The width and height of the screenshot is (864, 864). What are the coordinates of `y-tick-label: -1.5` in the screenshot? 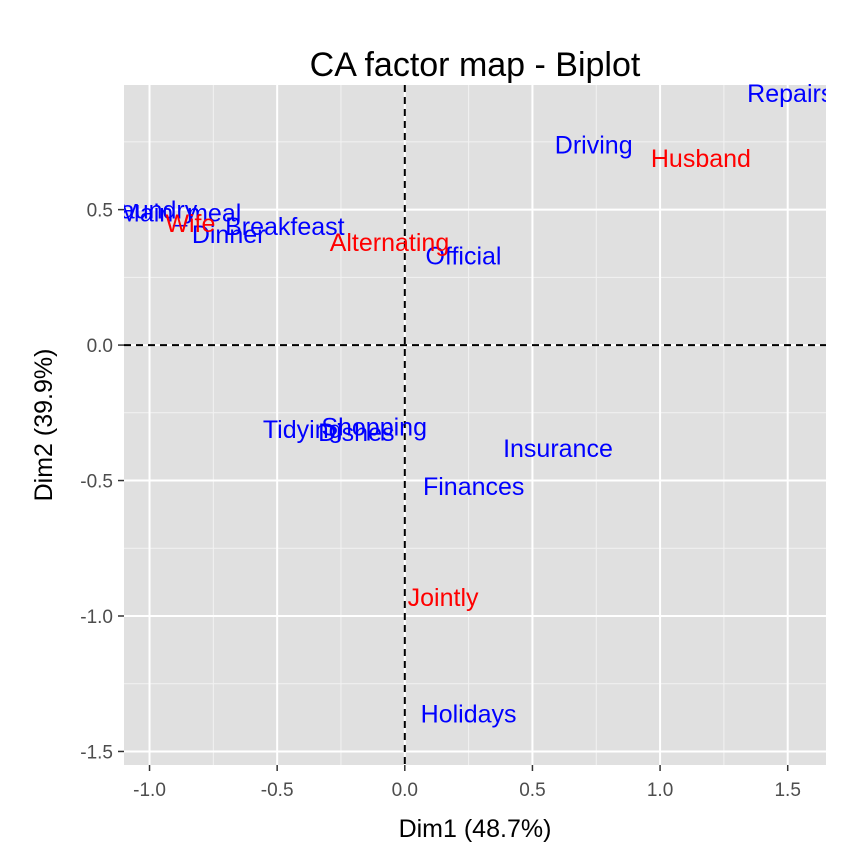 It's located at (96, 752).